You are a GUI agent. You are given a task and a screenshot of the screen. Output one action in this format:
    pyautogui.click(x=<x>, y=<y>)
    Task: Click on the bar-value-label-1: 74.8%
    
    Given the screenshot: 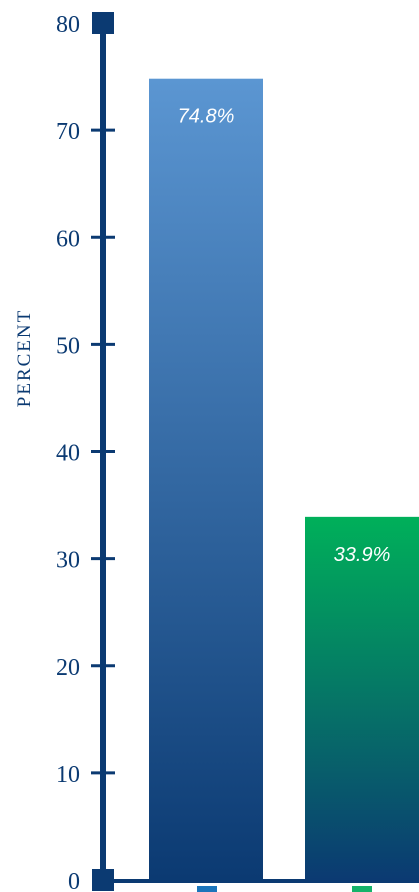 What is the action you would take?
    pyautogui.click(x=206, y=117)
    